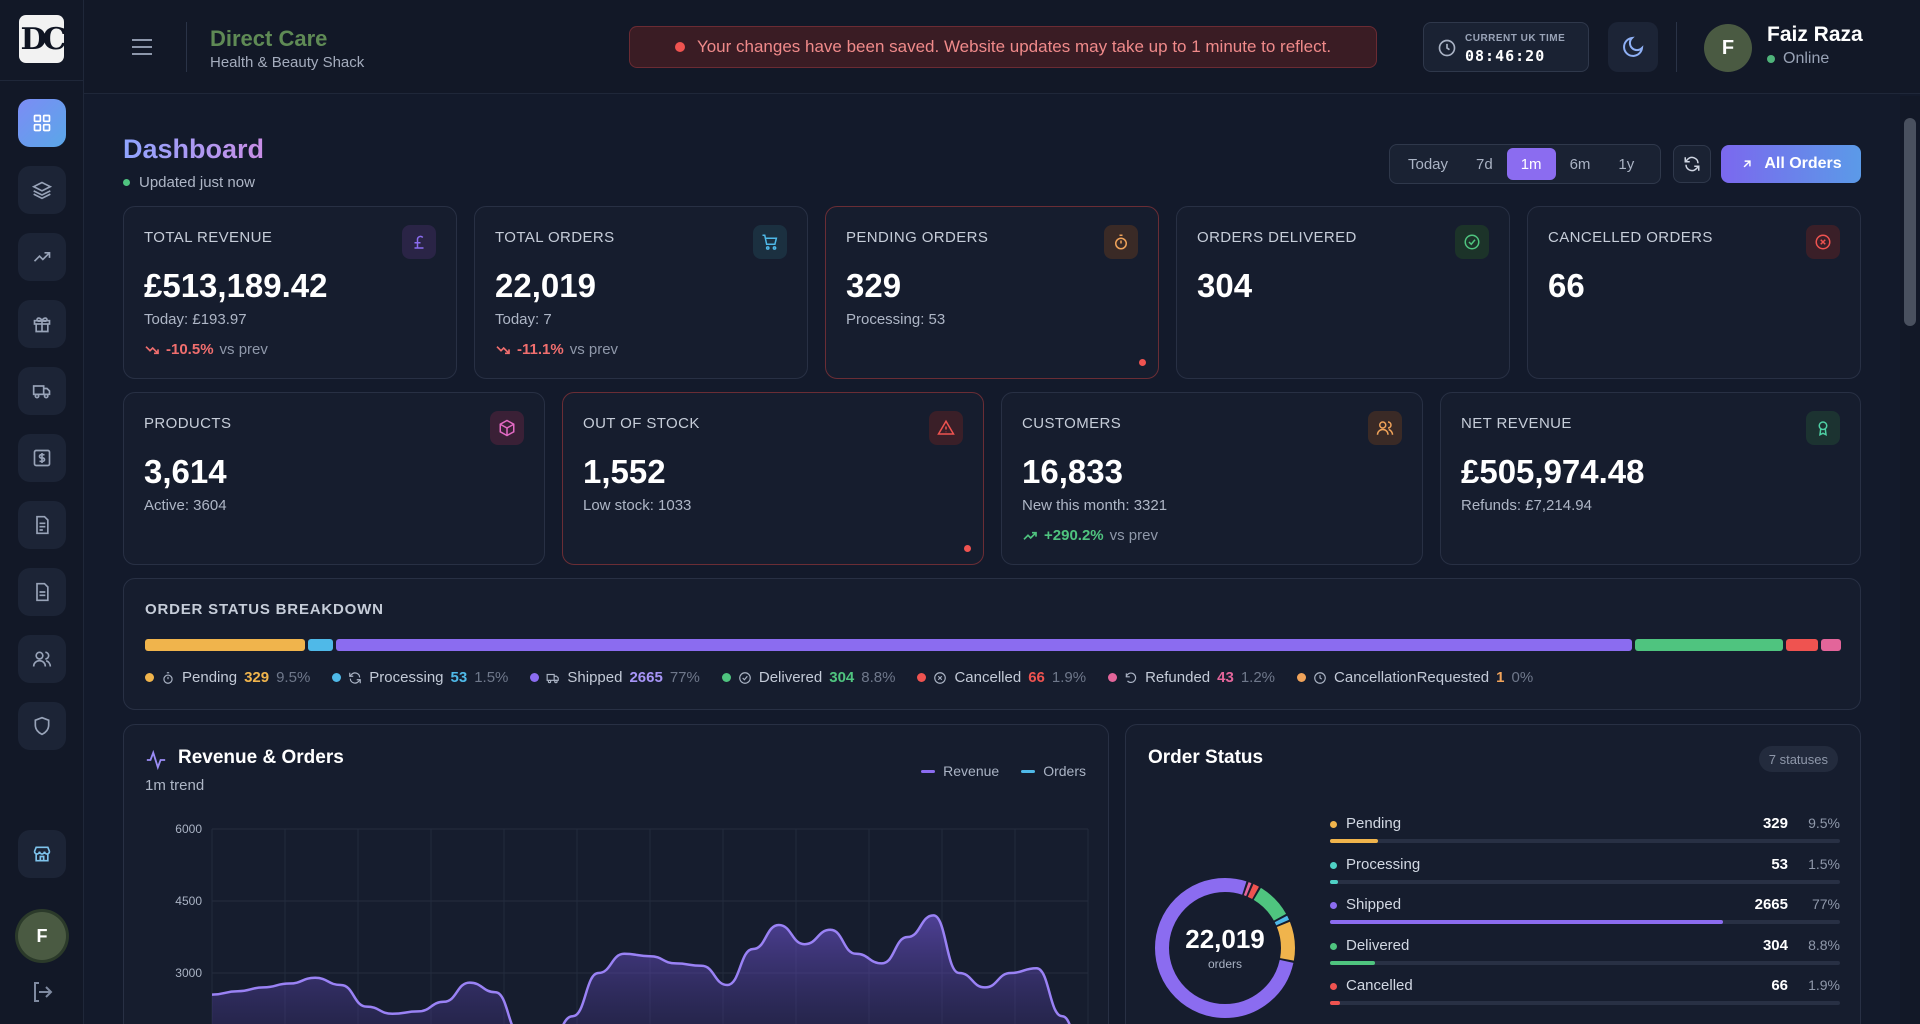 This screenshot has width=1920, height=1024. What do you see at coordinates (1801, 645) in the screenshot?
I see `breakdown-segment-cancelled` at bounding box center [1801, 645].